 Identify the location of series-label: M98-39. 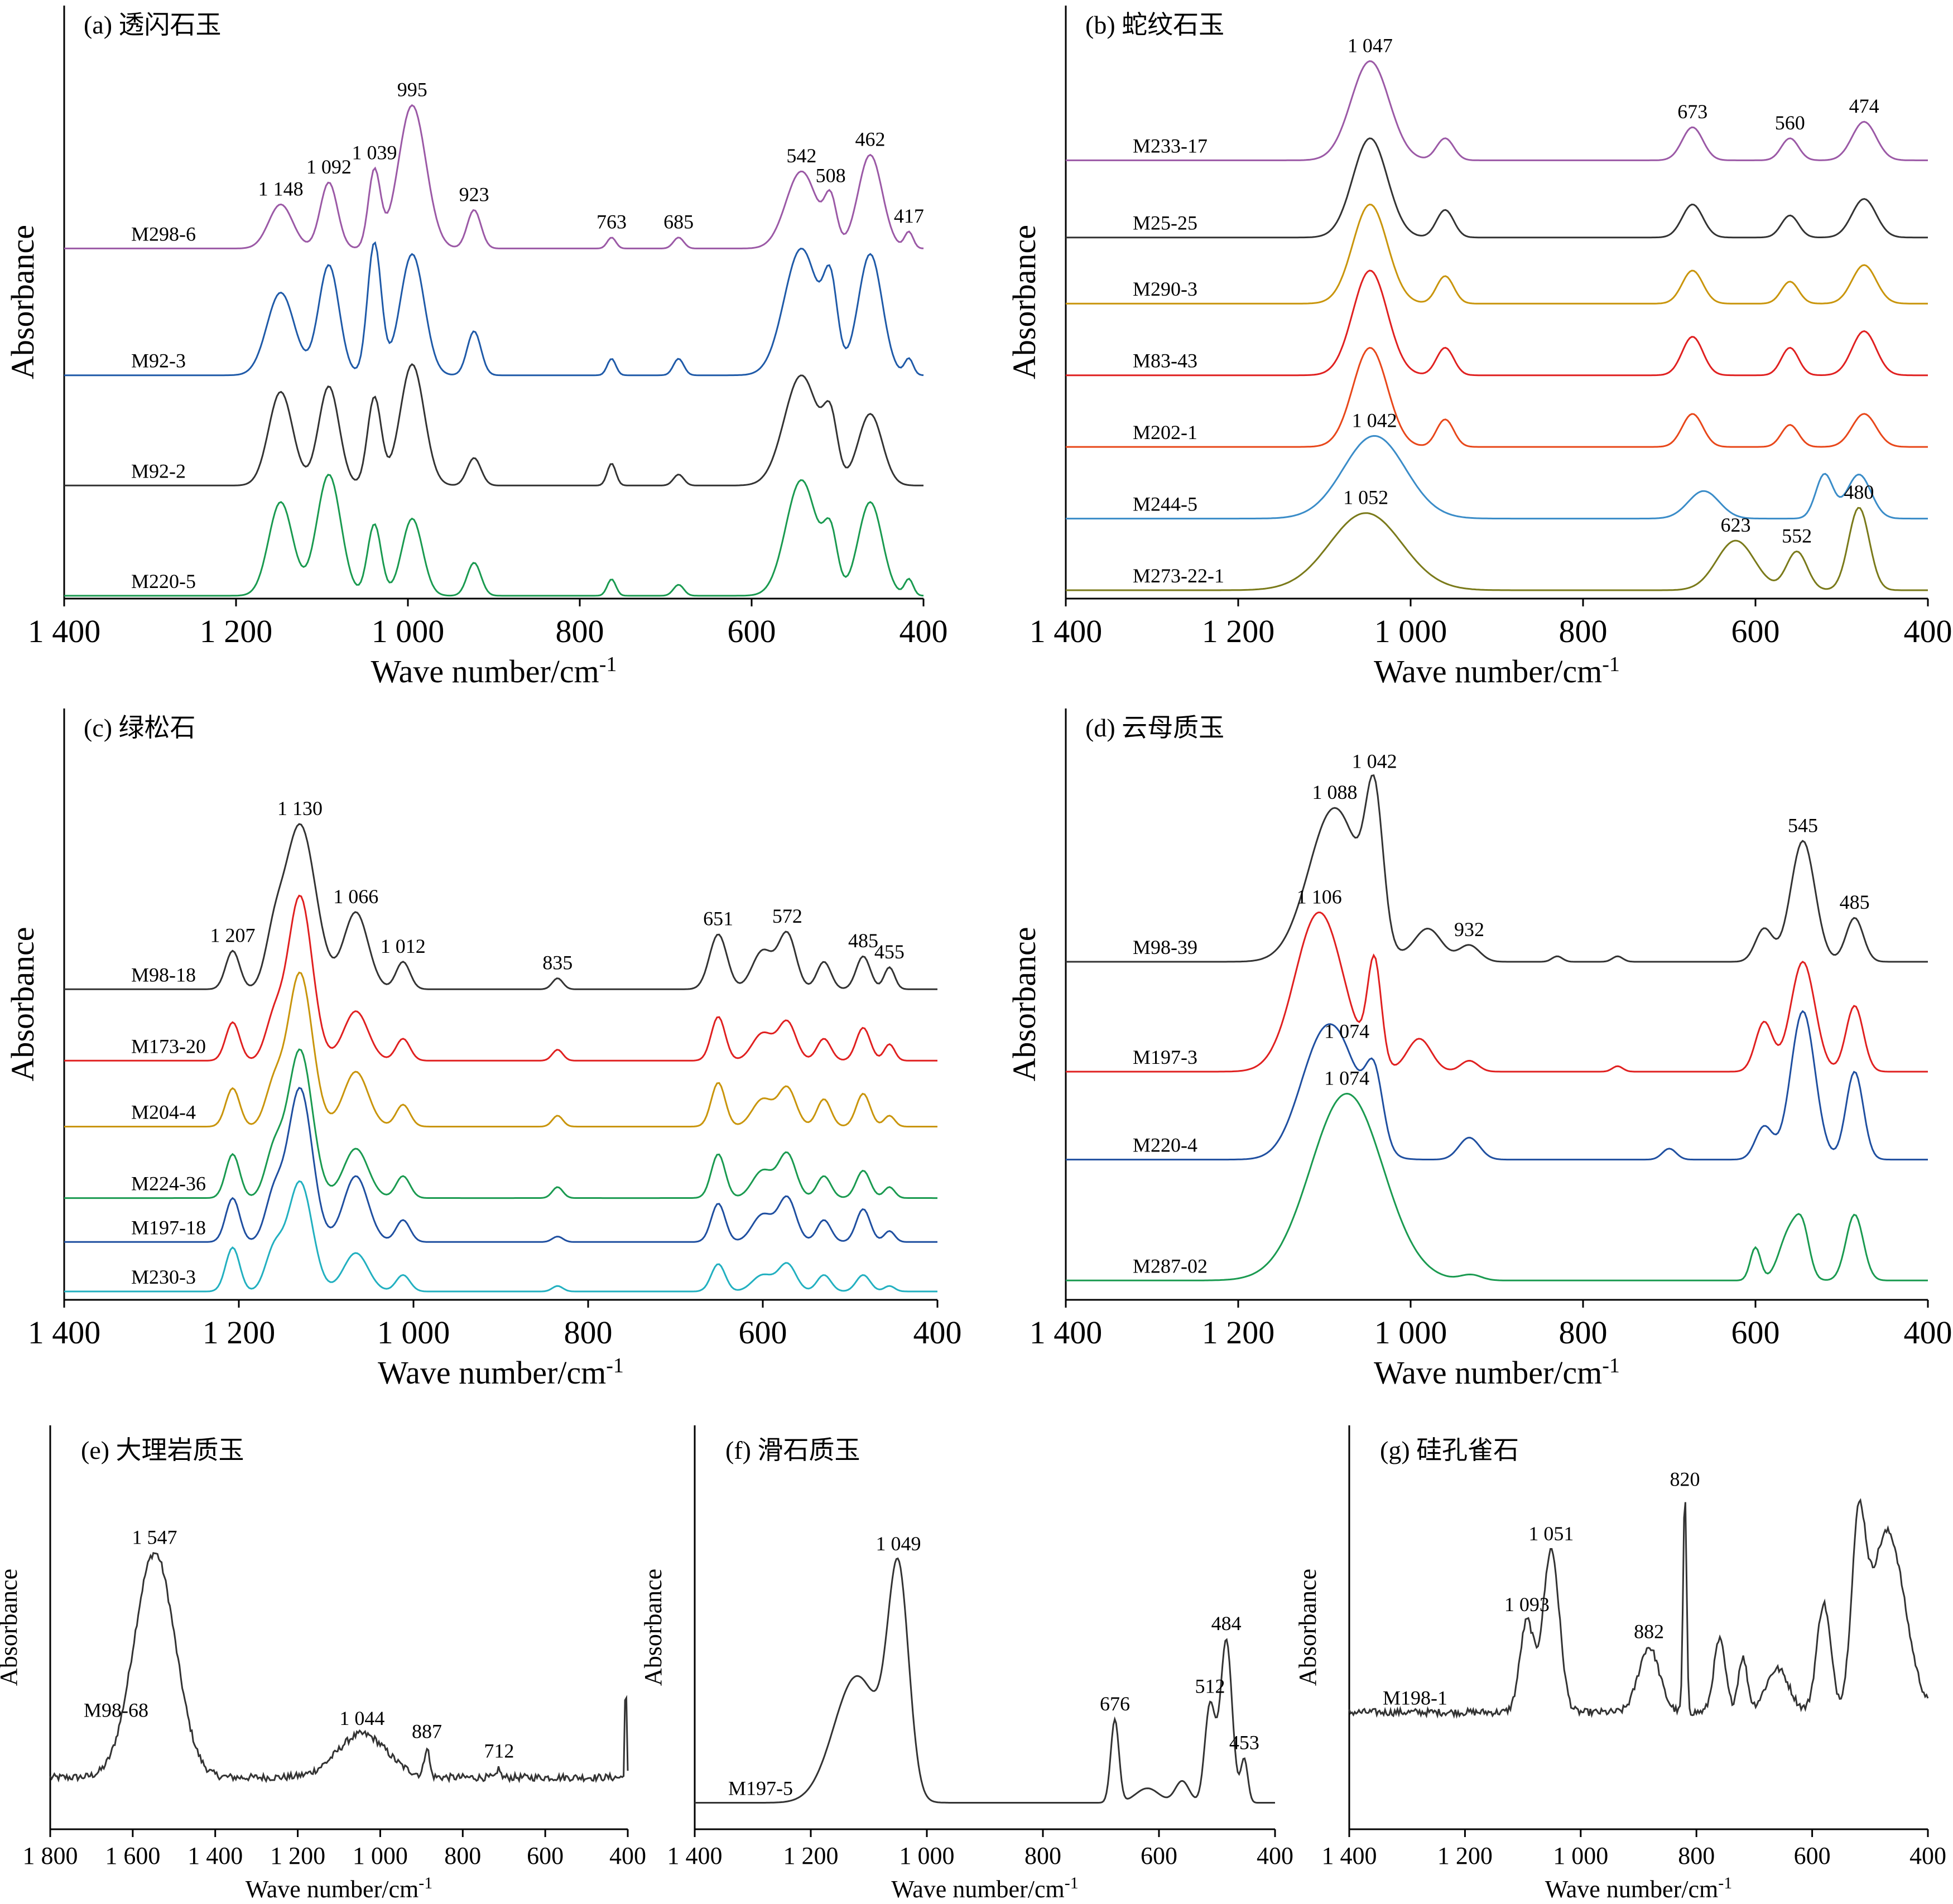
(1165, 947).